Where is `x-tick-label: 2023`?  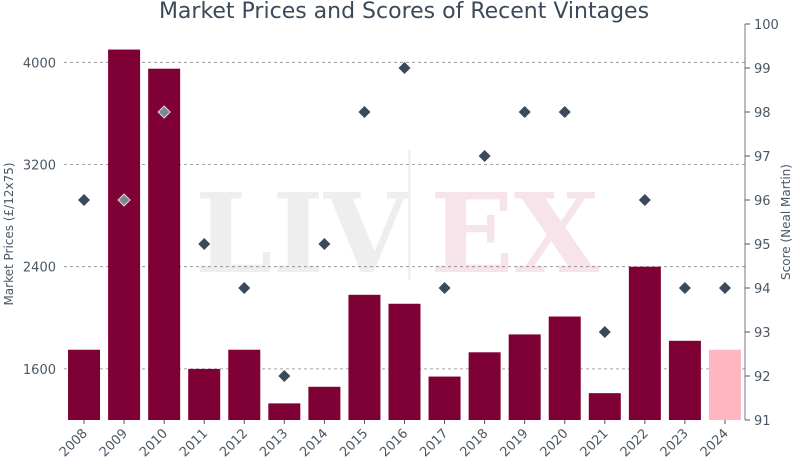 x-tick-label: 2023 is located at coordinates (675, 443).